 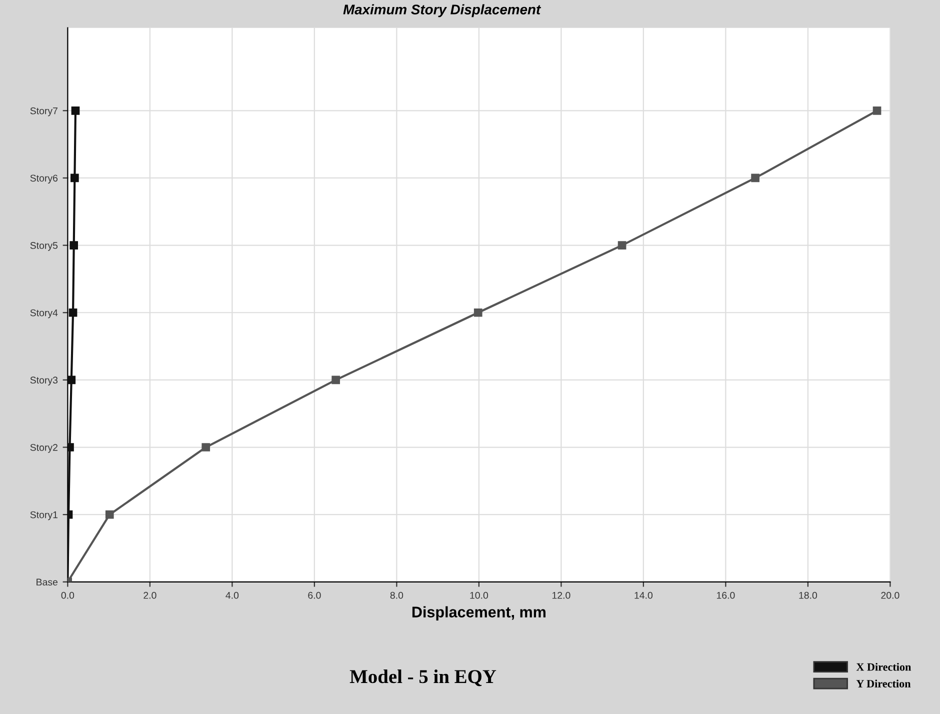 I want to click on x-tick-label: 8.0, so click(x=397, y=595).